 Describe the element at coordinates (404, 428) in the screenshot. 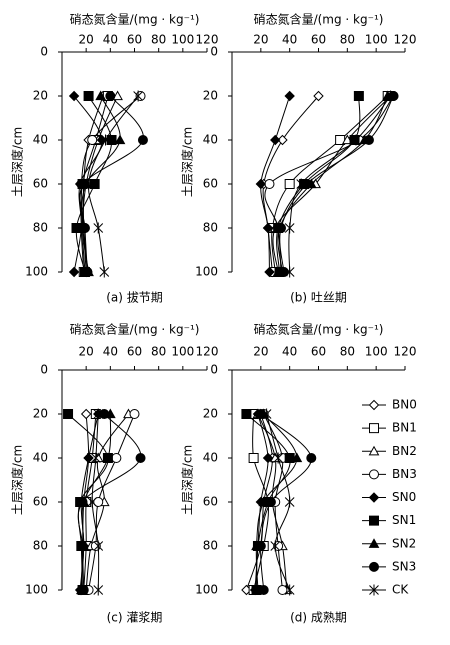

I see `legend-label: BN1` at that location.